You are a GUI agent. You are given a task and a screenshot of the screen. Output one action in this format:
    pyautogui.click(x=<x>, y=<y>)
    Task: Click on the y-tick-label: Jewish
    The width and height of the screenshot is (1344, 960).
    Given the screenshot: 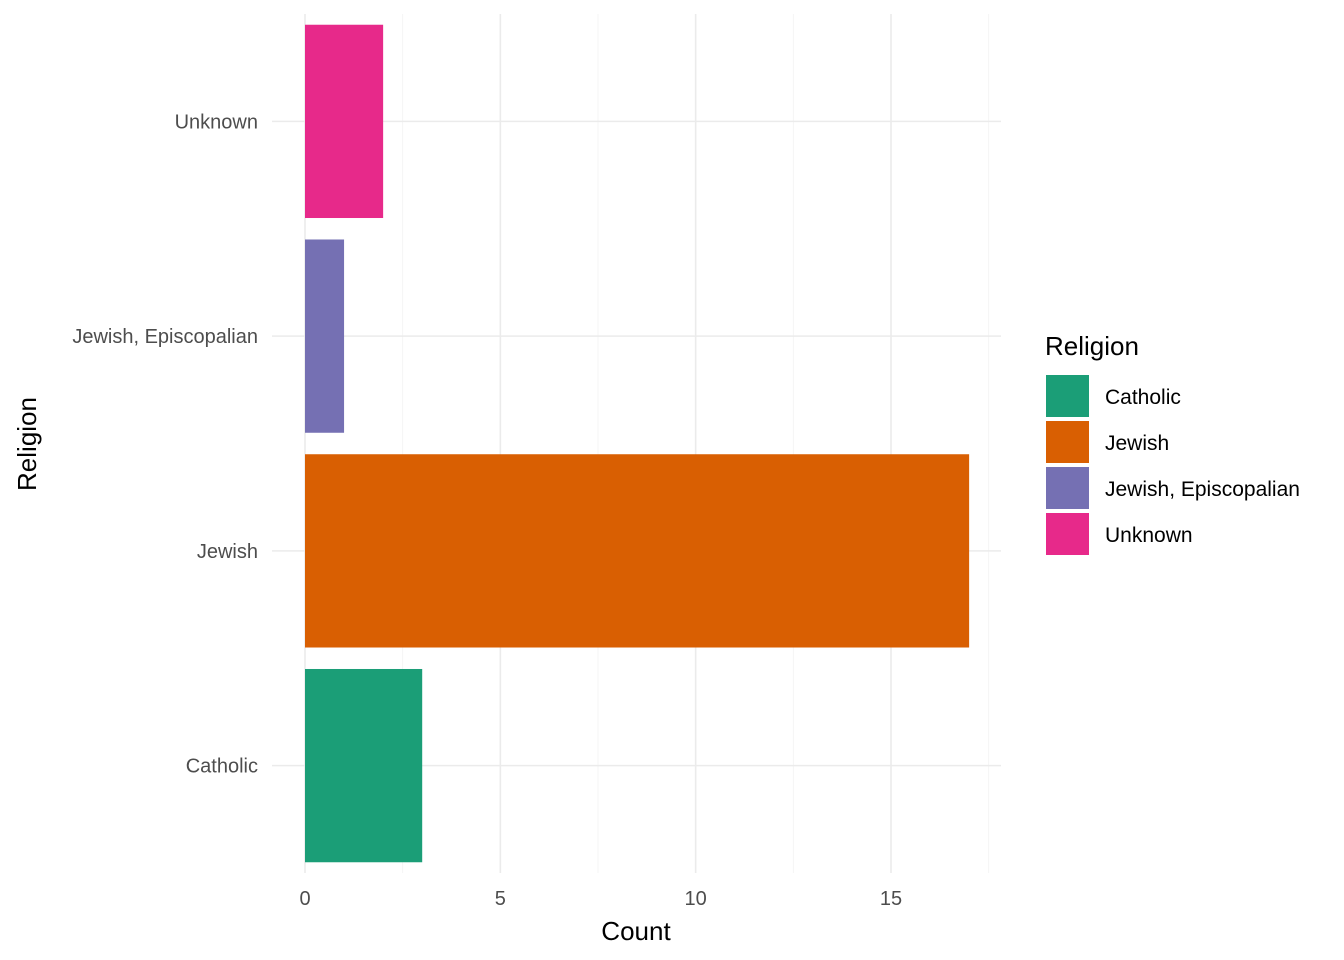 What is the action you would take?
    pyautogui.click(x=227, y=552)
    